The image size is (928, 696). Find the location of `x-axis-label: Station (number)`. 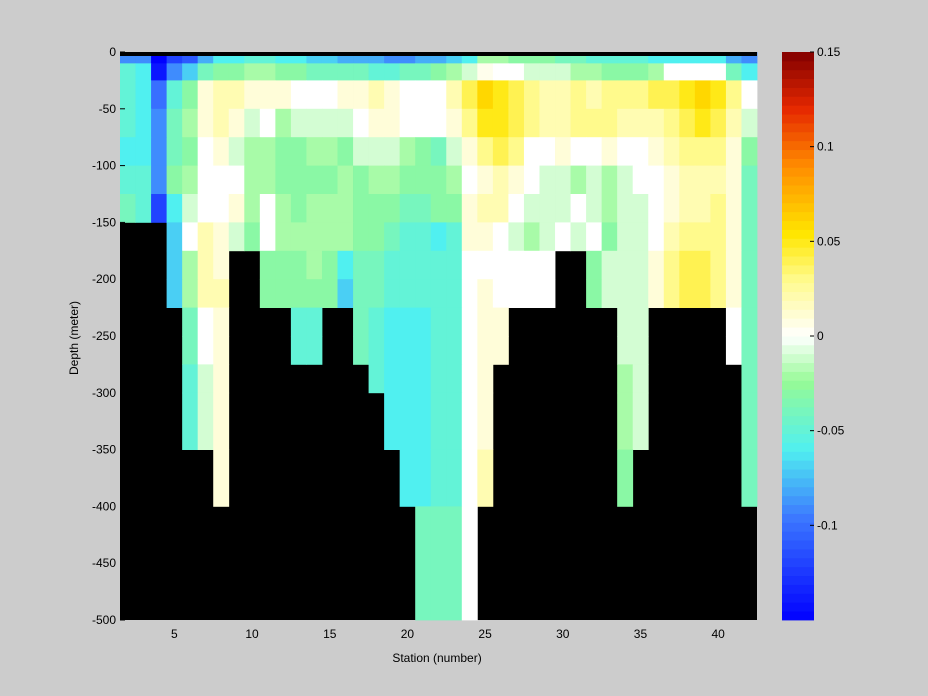

x-axis-label: Station (number) is located at coordinates (436, 658).